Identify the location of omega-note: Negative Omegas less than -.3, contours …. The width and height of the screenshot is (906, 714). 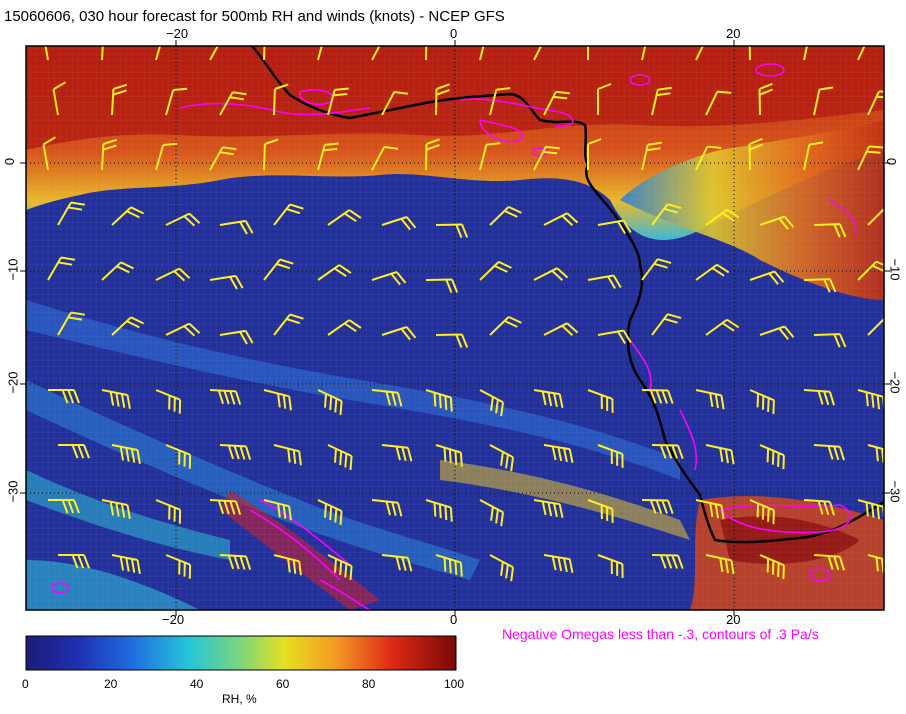
(660, 634).